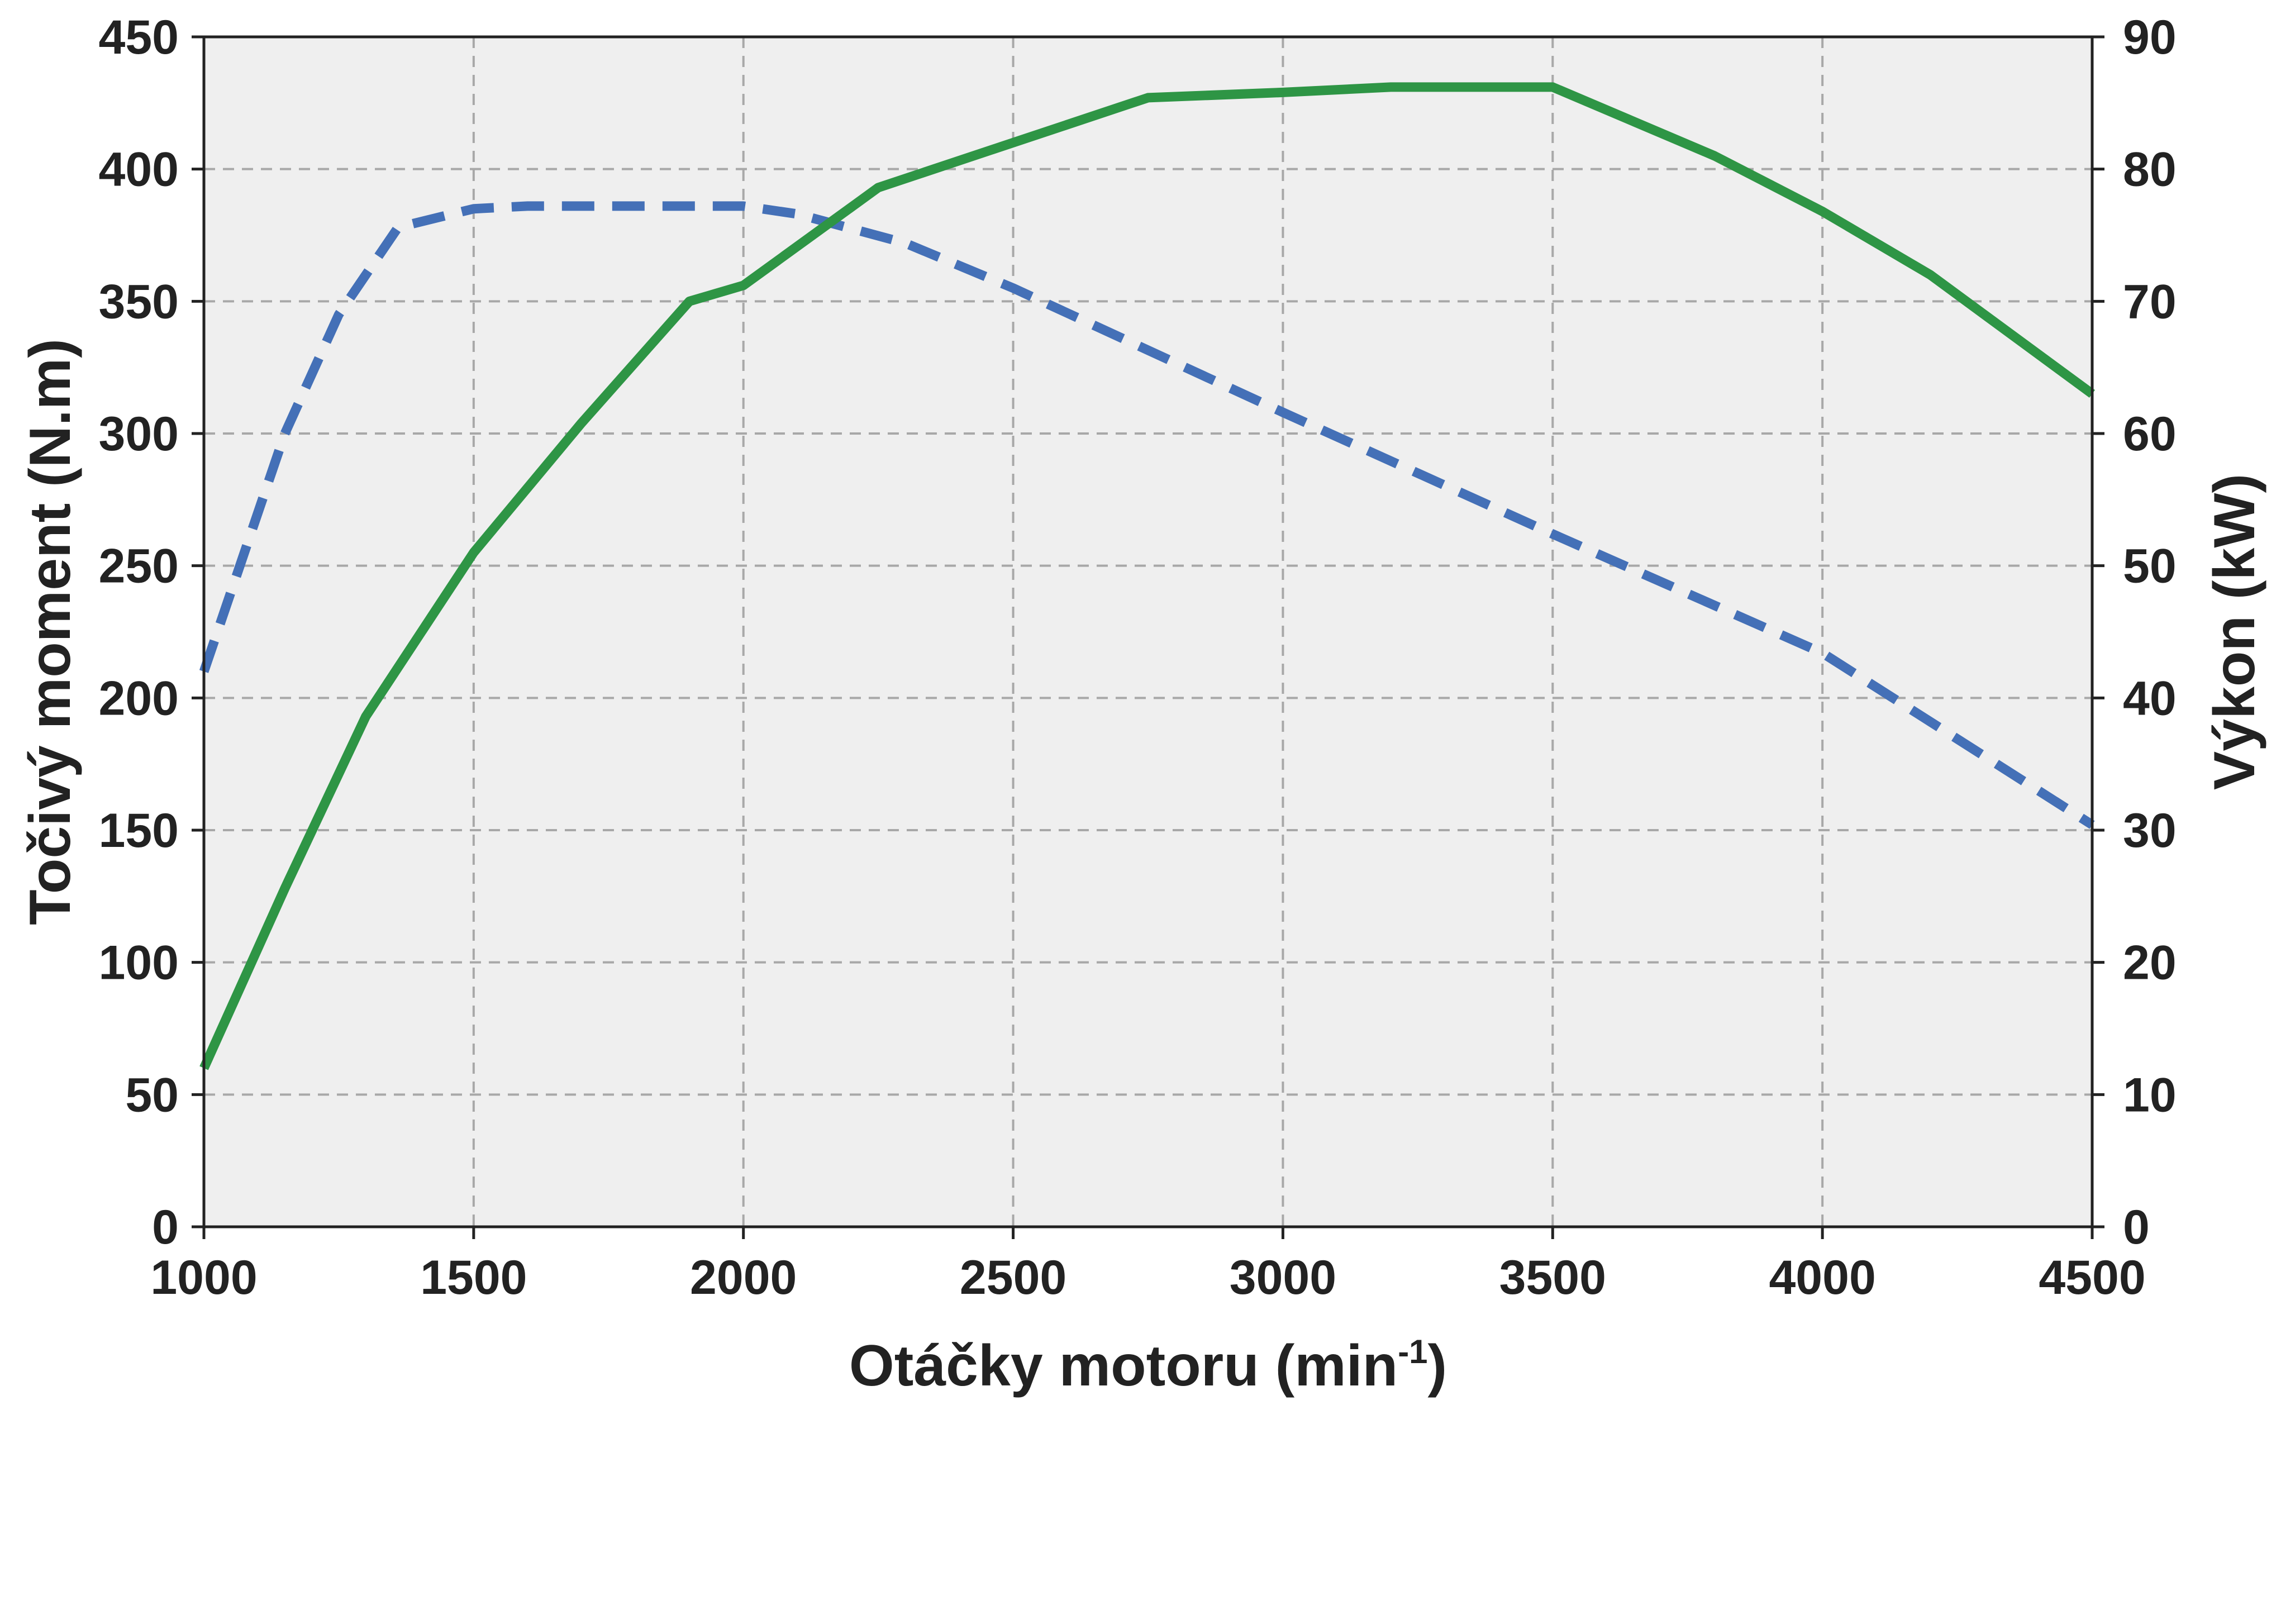 The image size is (2281, 1624). I want to click on right-y-tick-label: 20, so click(2150, 963).